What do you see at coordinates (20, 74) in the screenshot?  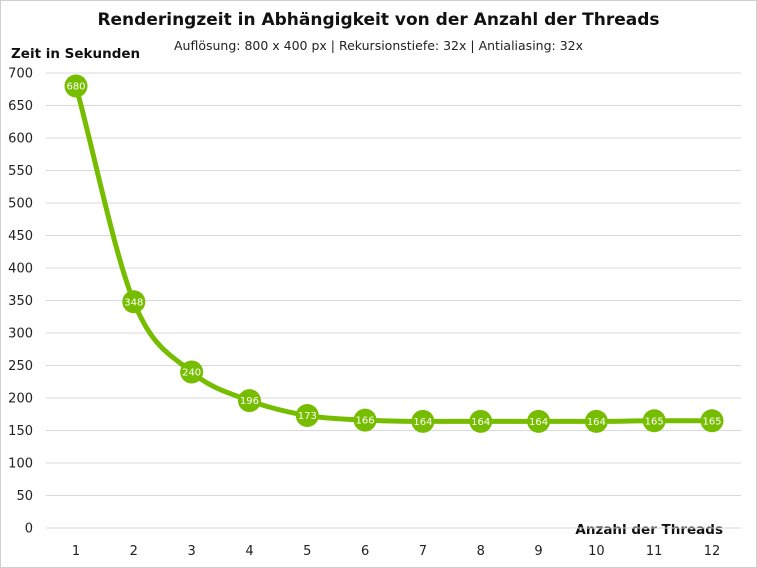 I see `y-tick-label: 700` at bounding box center [20, 74].